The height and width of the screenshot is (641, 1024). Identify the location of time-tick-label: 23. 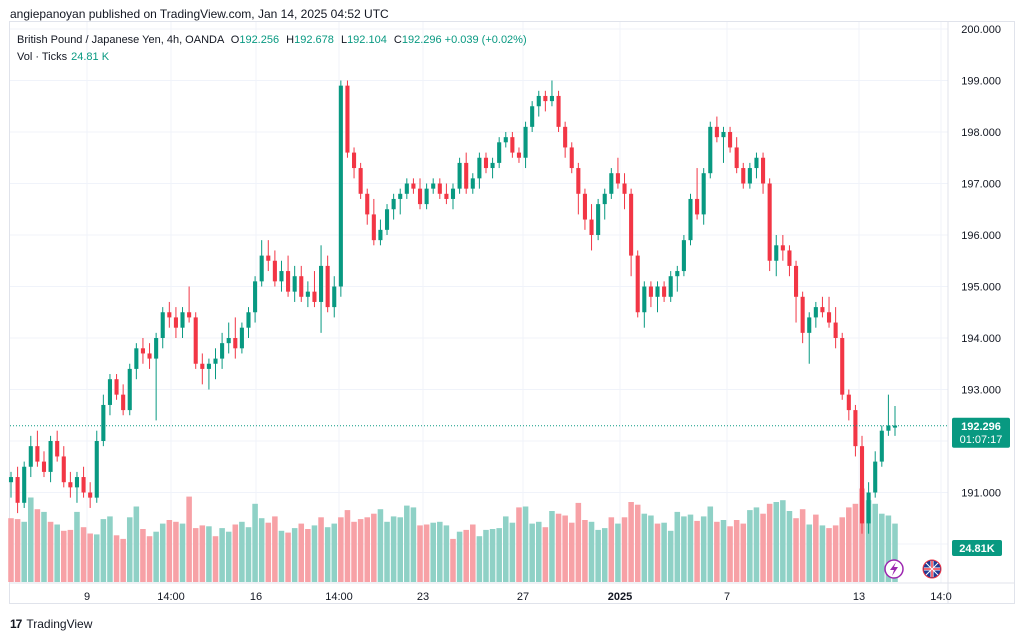
(423, 597).